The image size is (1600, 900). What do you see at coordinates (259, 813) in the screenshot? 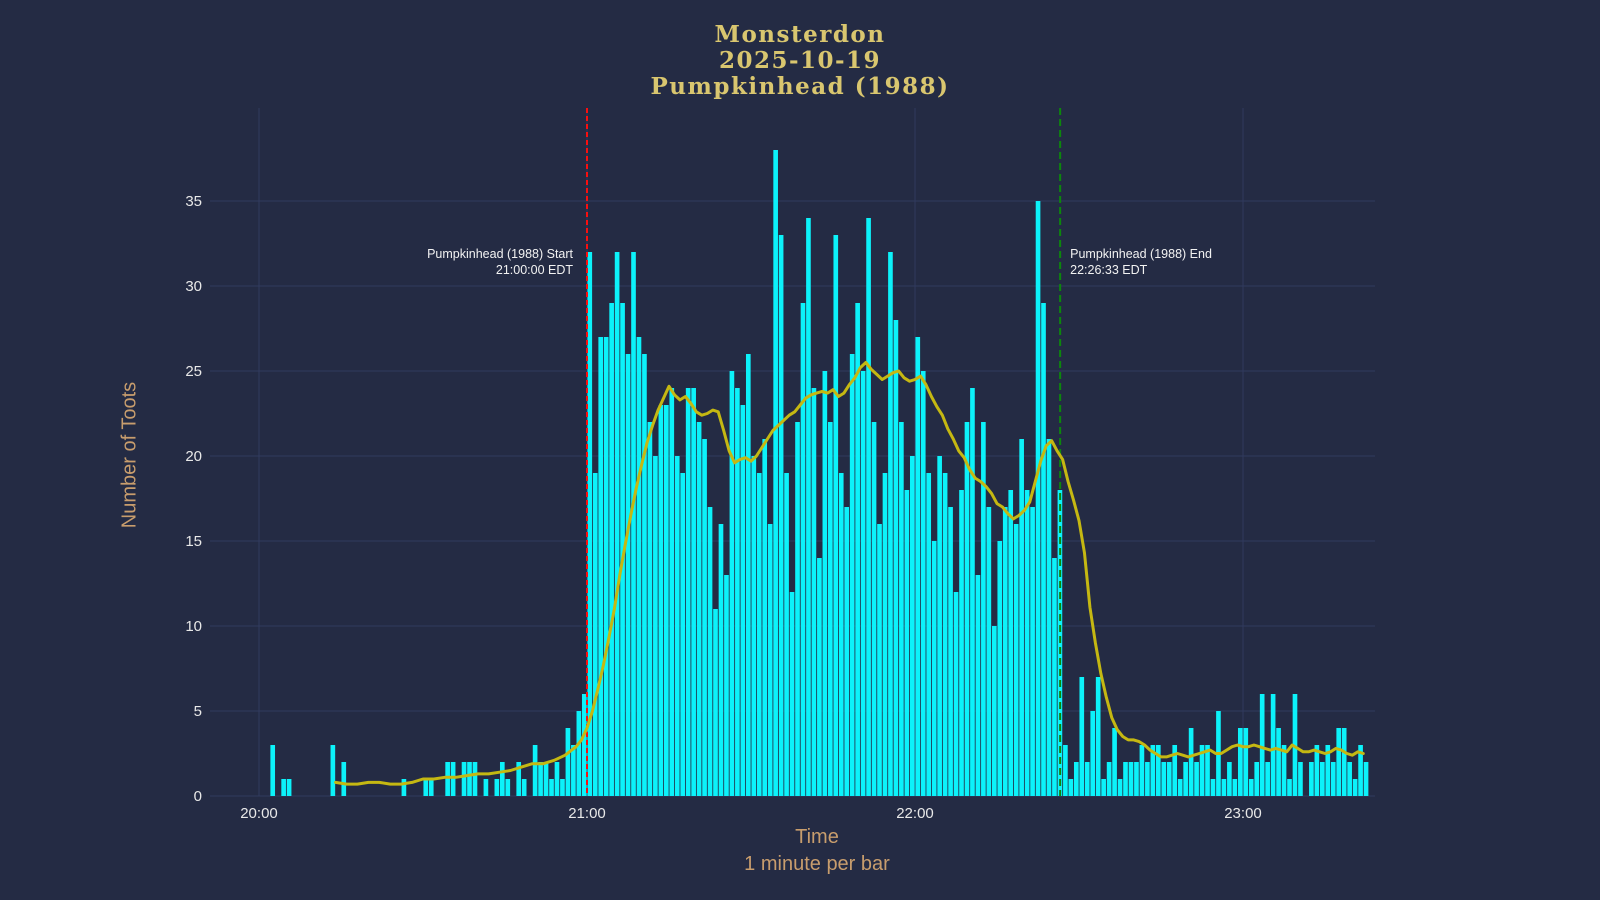
I see `x-tick-label: 20:00` at bounding box center [259, 813].